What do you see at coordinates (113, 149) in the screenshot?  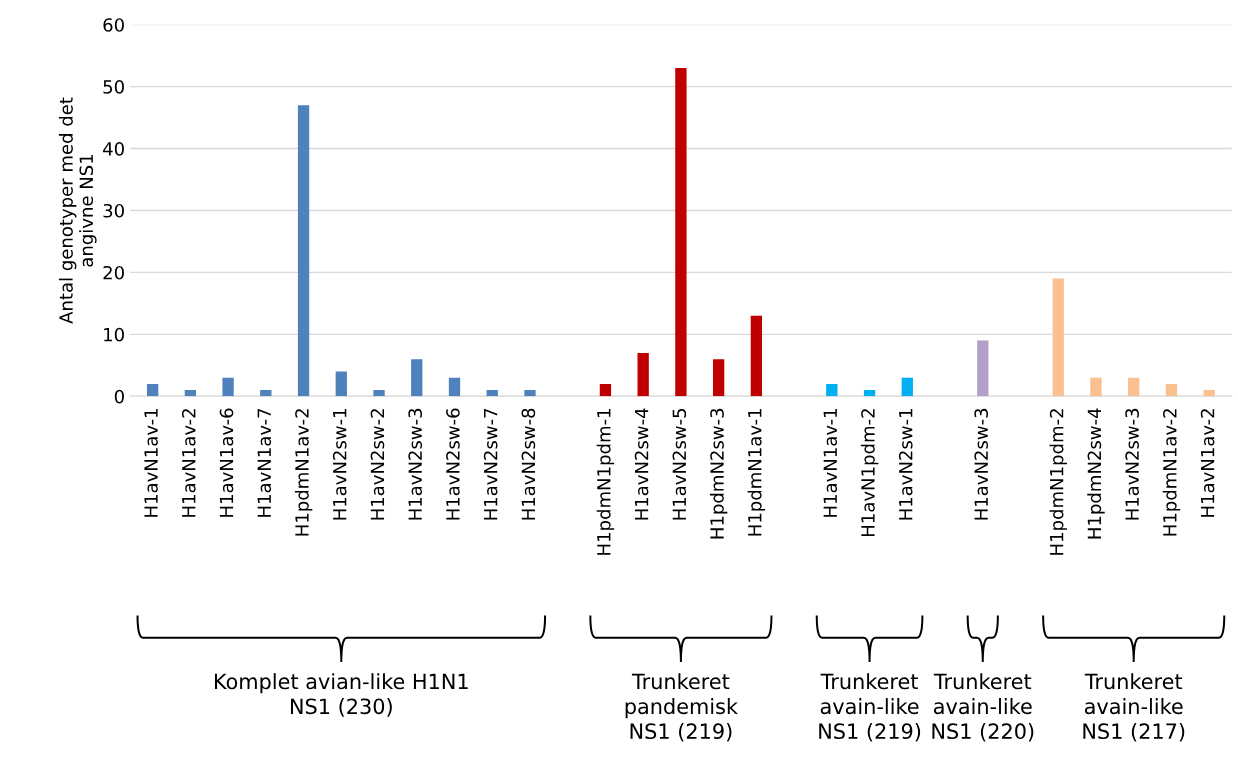 I see `y-tick-label: 40` at bounding box center [113, 149].